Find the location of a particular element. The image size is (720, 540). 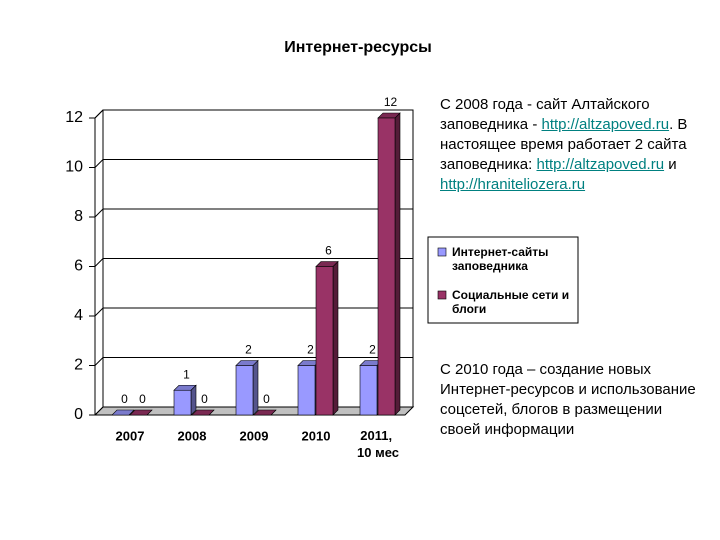

data-label: 6 is located at coordinates (328, 251).